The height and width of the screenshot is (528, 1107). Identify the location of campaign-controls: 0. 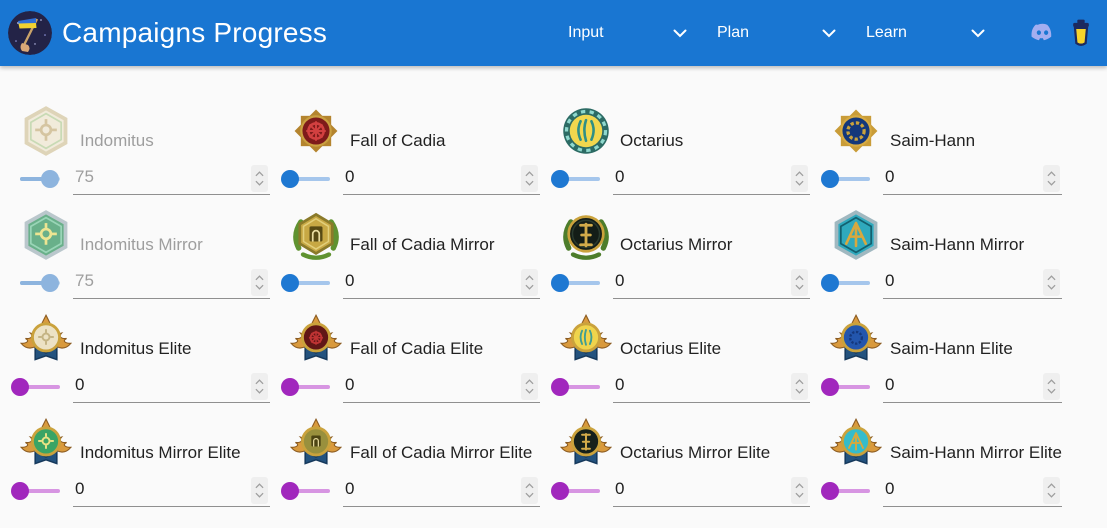
(680, 491).